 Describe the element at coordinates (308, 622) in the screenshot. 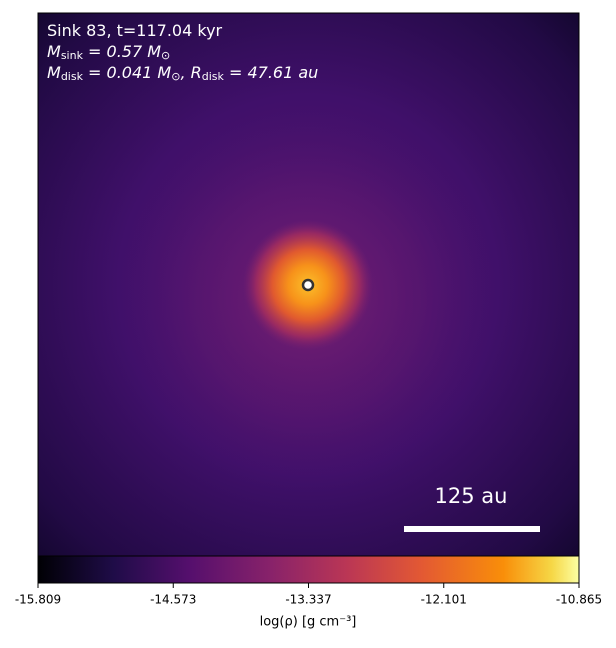

I see `colorbar-label: log(ρ) [g cm⁻³]` at that location.